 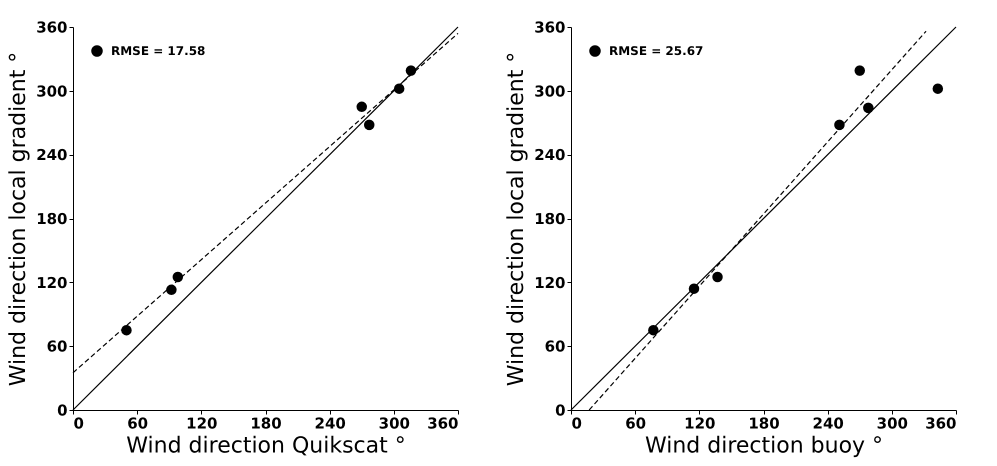 What do you see at coordinates (656, 51) in the screenshot?
I see `legend-label: RMSE = 25.67` at bounding box center [656, 51].